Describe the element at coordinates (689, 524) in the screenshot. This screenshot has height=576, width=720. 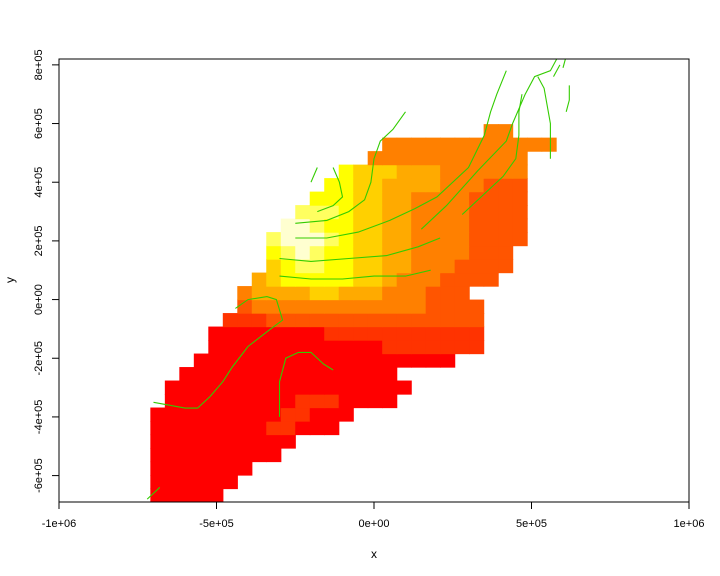
I see `x-tick-label: 1e+06` at that location.